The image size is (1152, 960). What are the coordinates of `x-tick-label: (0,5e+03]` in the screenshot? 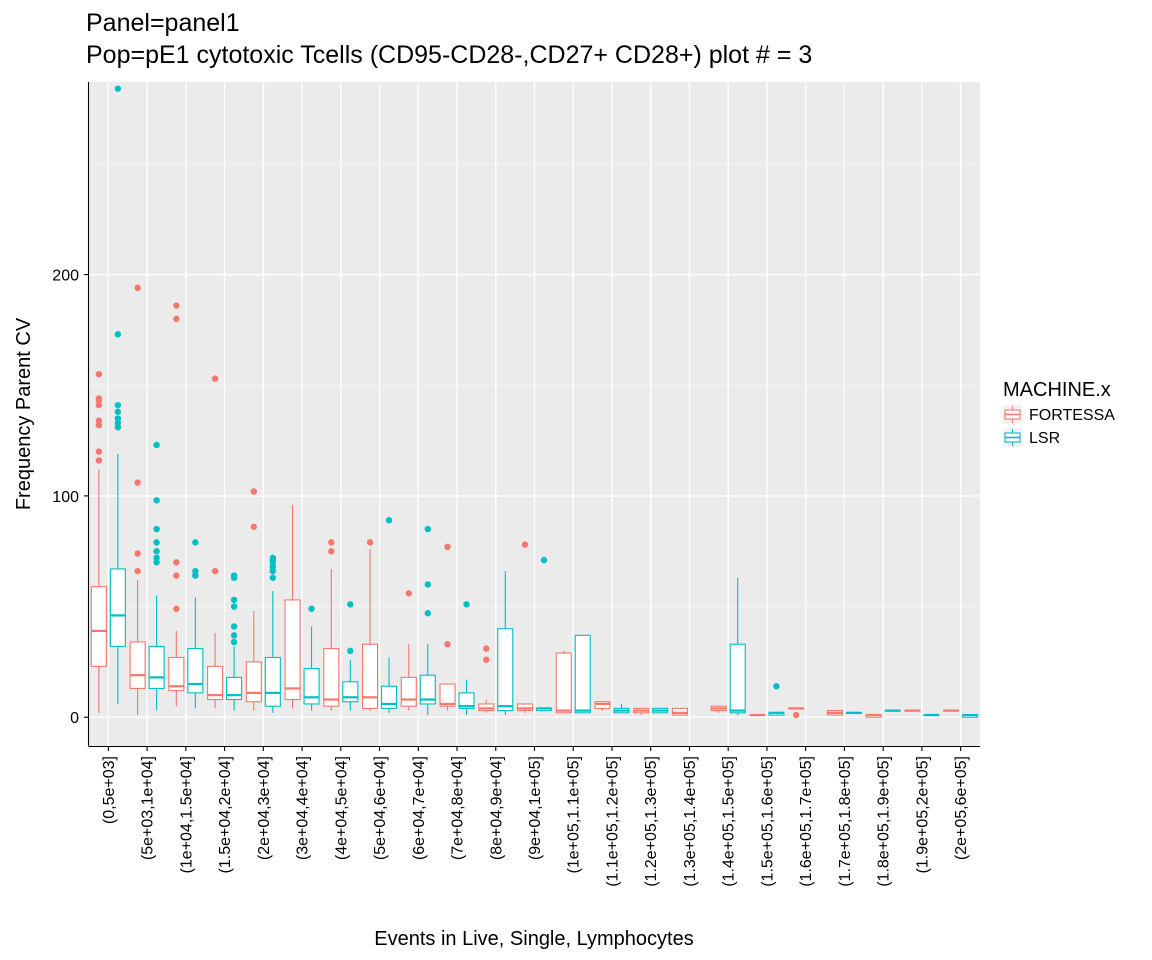 It's located at (109, 790).